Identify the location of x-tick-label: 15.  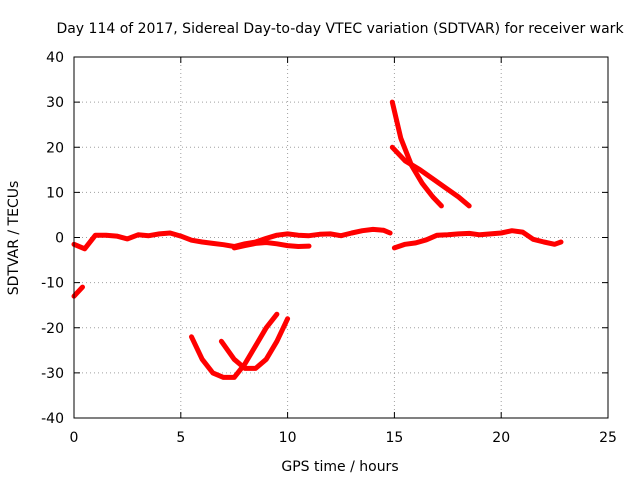
(394, 438).